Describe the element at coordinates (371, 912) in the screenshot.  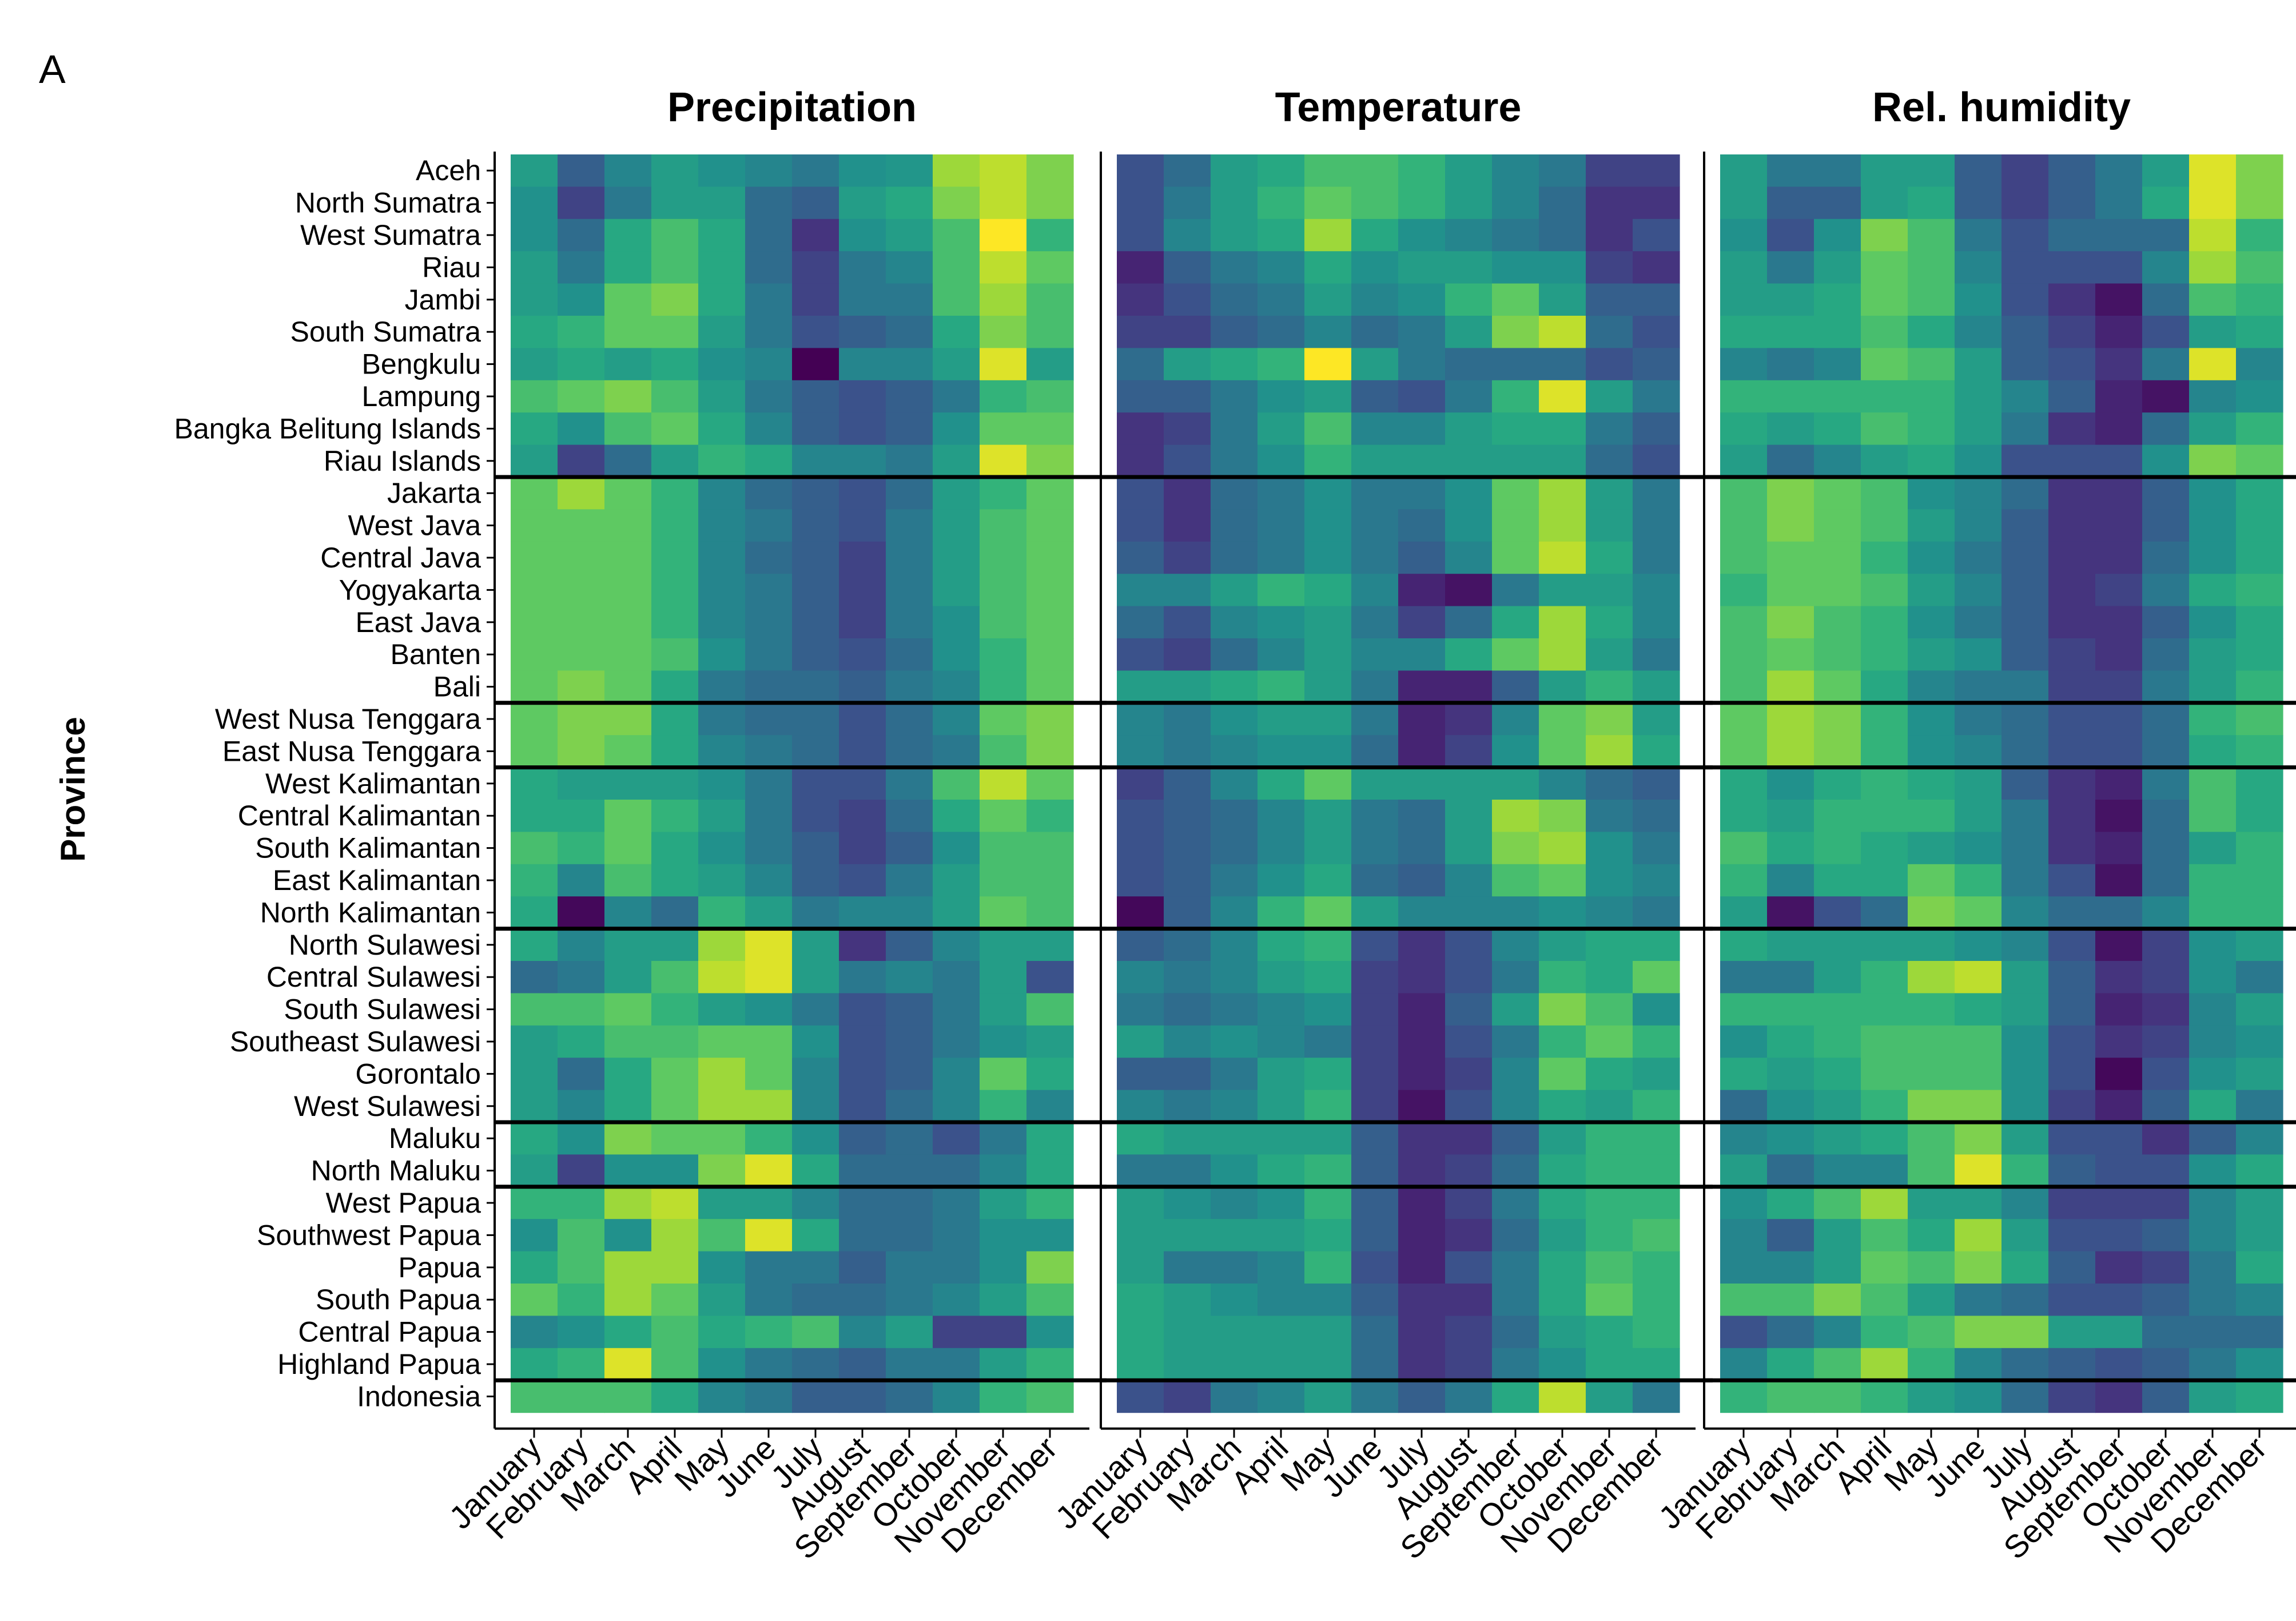
I see `province-label: North Kalimantan` at that location.